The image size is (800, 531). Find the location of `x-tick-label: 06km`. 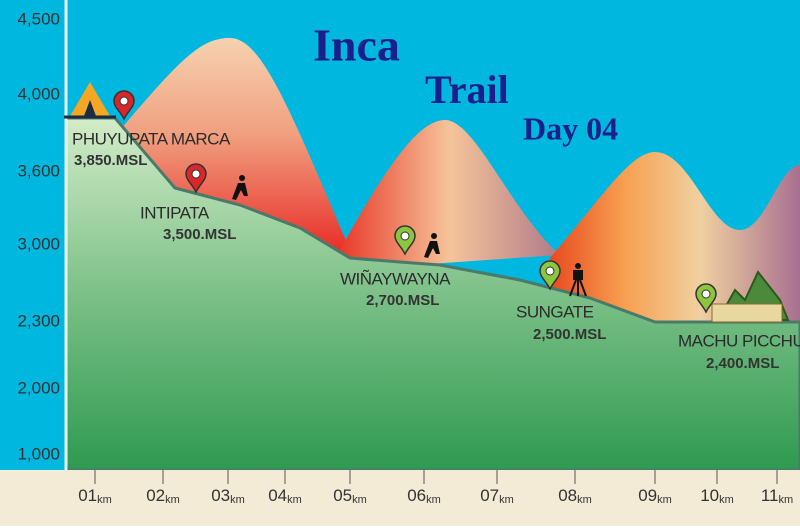

x-tick-label: 06km is located at coordinates (424, 495).